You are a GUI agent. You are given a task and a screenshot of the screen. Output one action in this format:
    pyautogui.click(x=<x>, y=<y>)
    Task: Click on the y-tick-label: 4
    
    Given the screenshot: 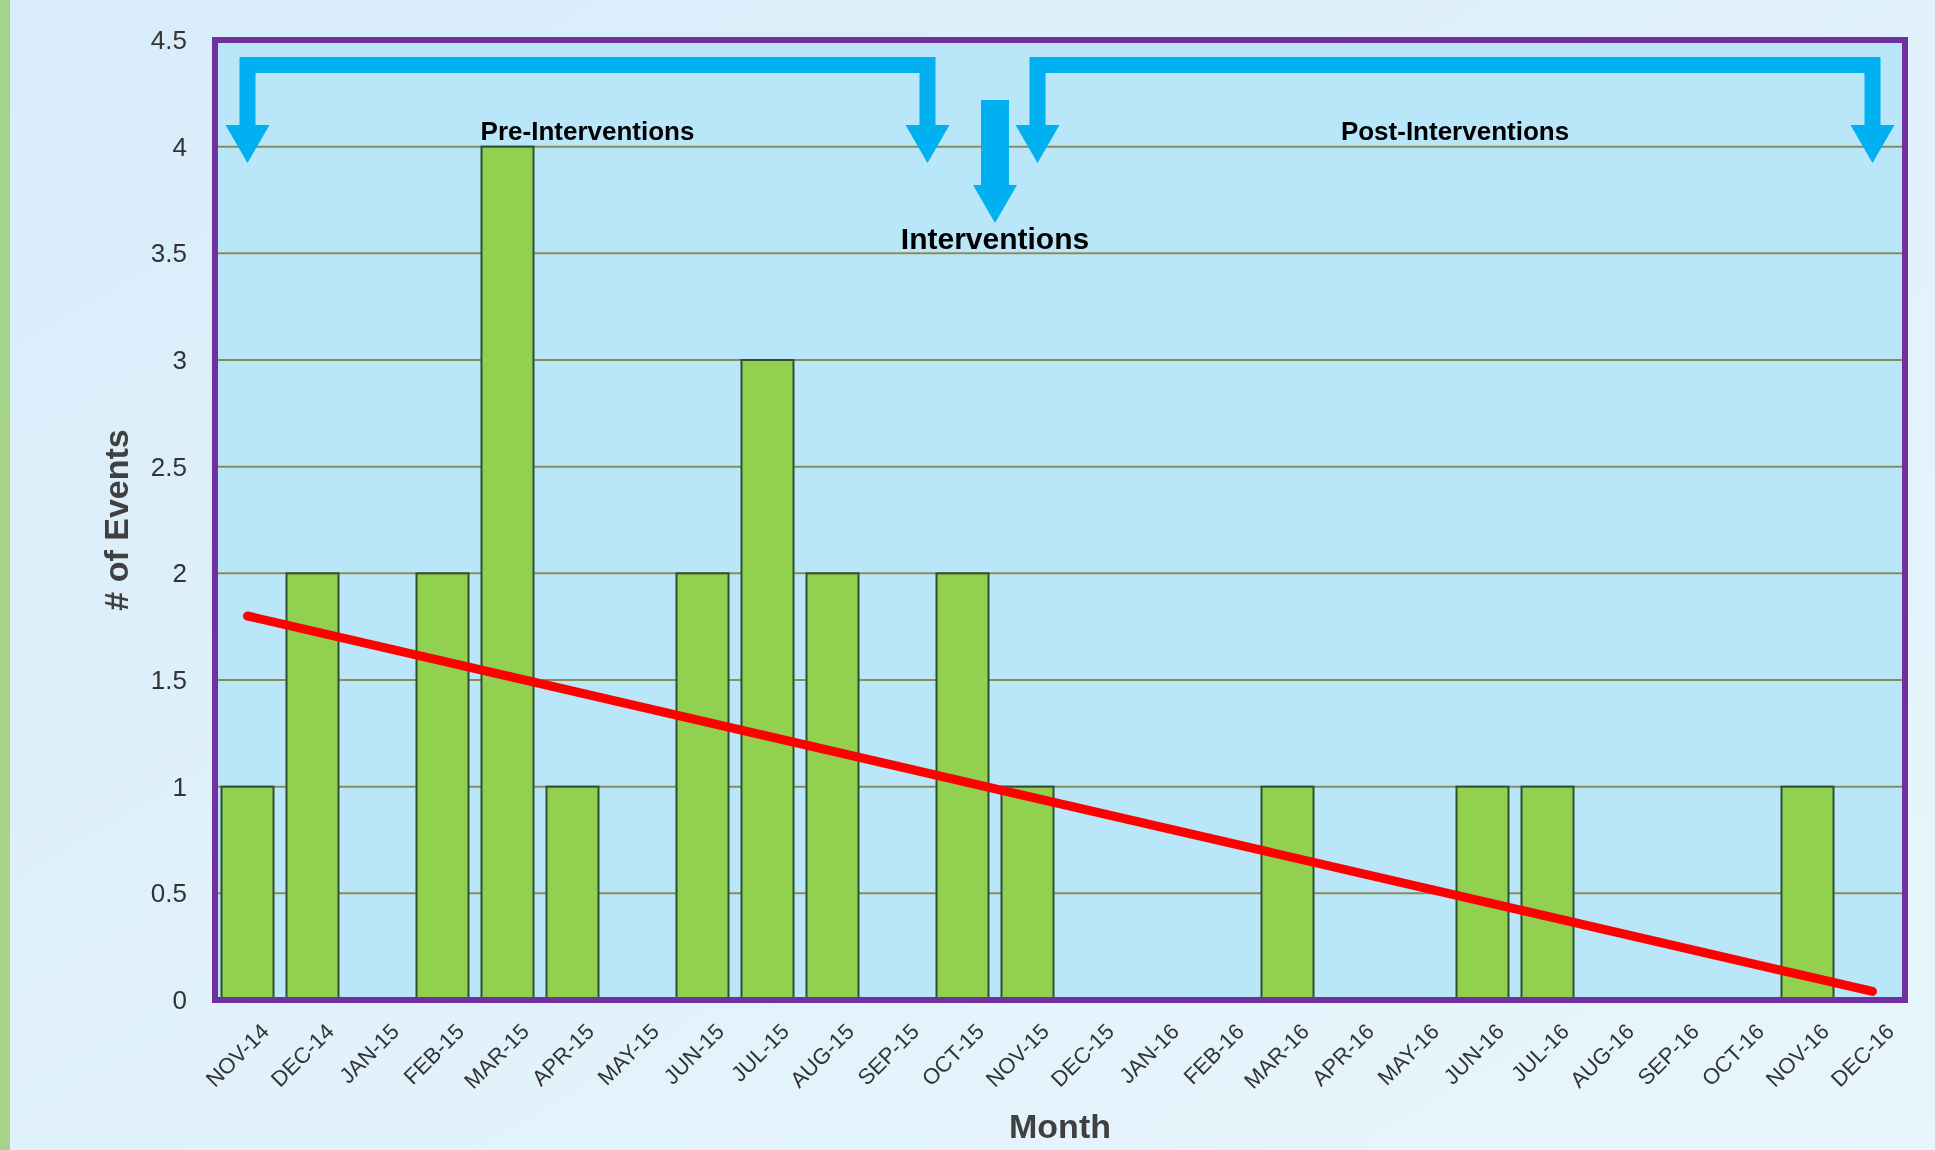 What is the action you would take?
    pyautogui.click(x=179, y=146)
    